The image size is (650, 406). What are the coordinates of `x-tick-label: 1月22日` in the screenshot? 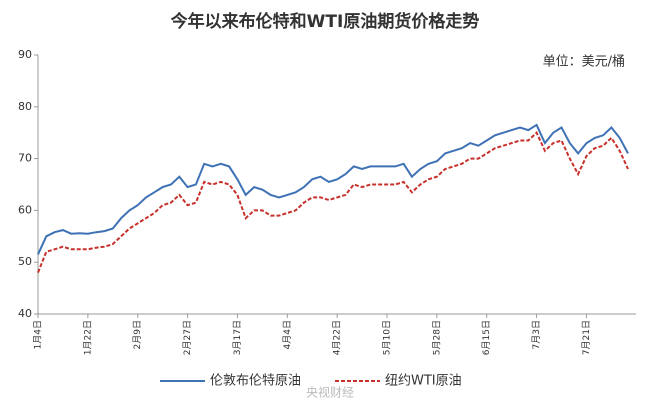 It's located at (87, 337).